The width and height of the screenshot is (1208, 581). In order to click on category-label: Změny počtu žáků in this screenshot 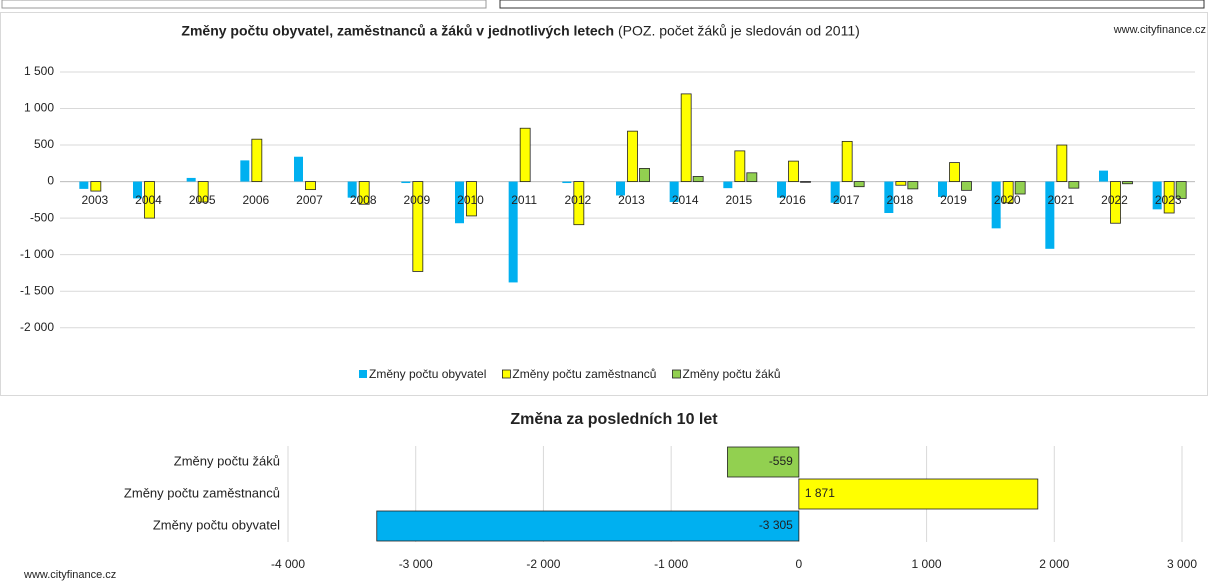, I will do `click(227, 460)`.